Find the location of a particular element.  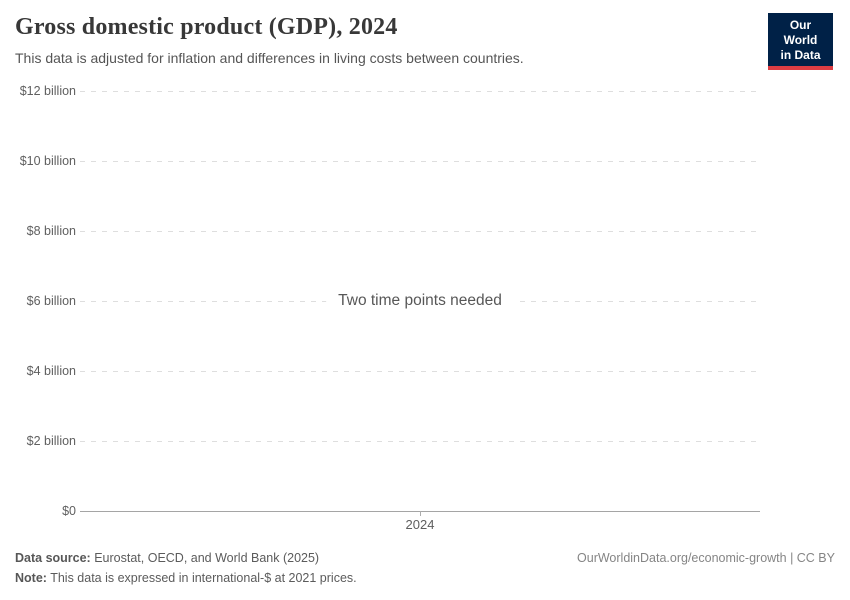

note-label: Note: is located at coordinates (31, 578).